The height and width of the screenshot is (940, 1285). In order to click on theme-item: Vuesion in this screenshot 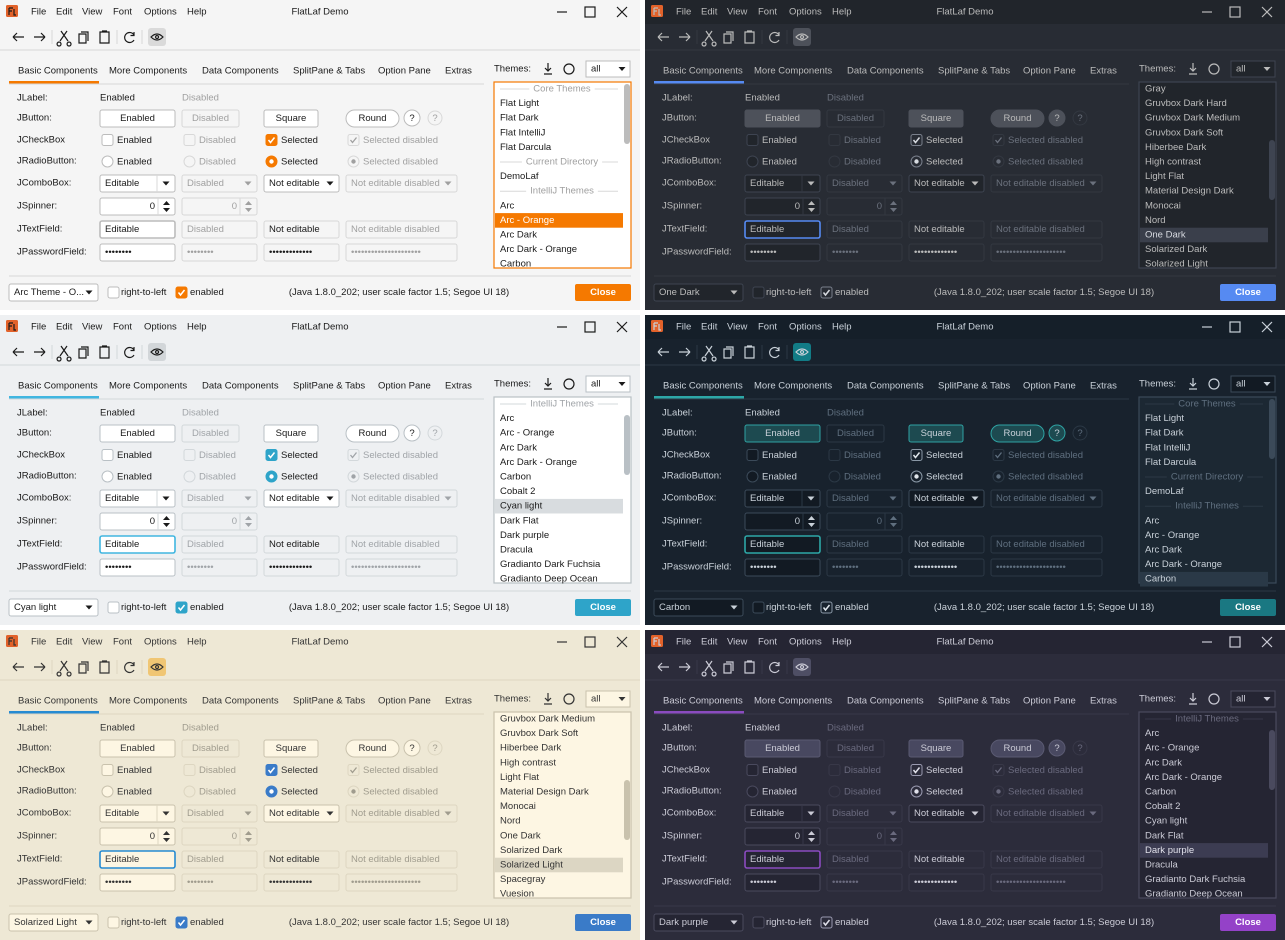, I will do `click(517, 894)`.